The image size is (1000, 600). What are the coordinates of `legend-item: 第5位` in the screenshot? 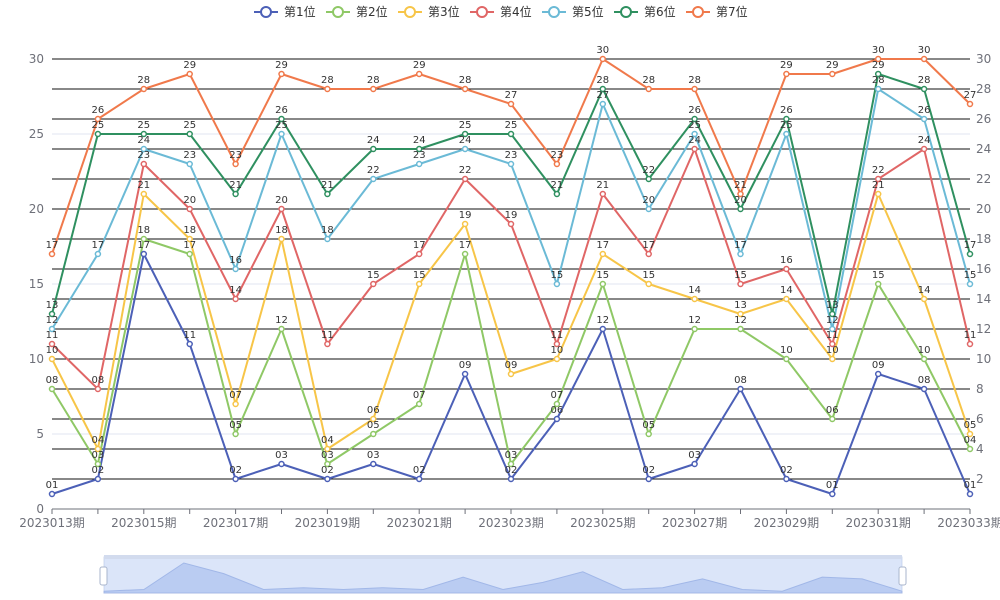 It's located at (573, 11).